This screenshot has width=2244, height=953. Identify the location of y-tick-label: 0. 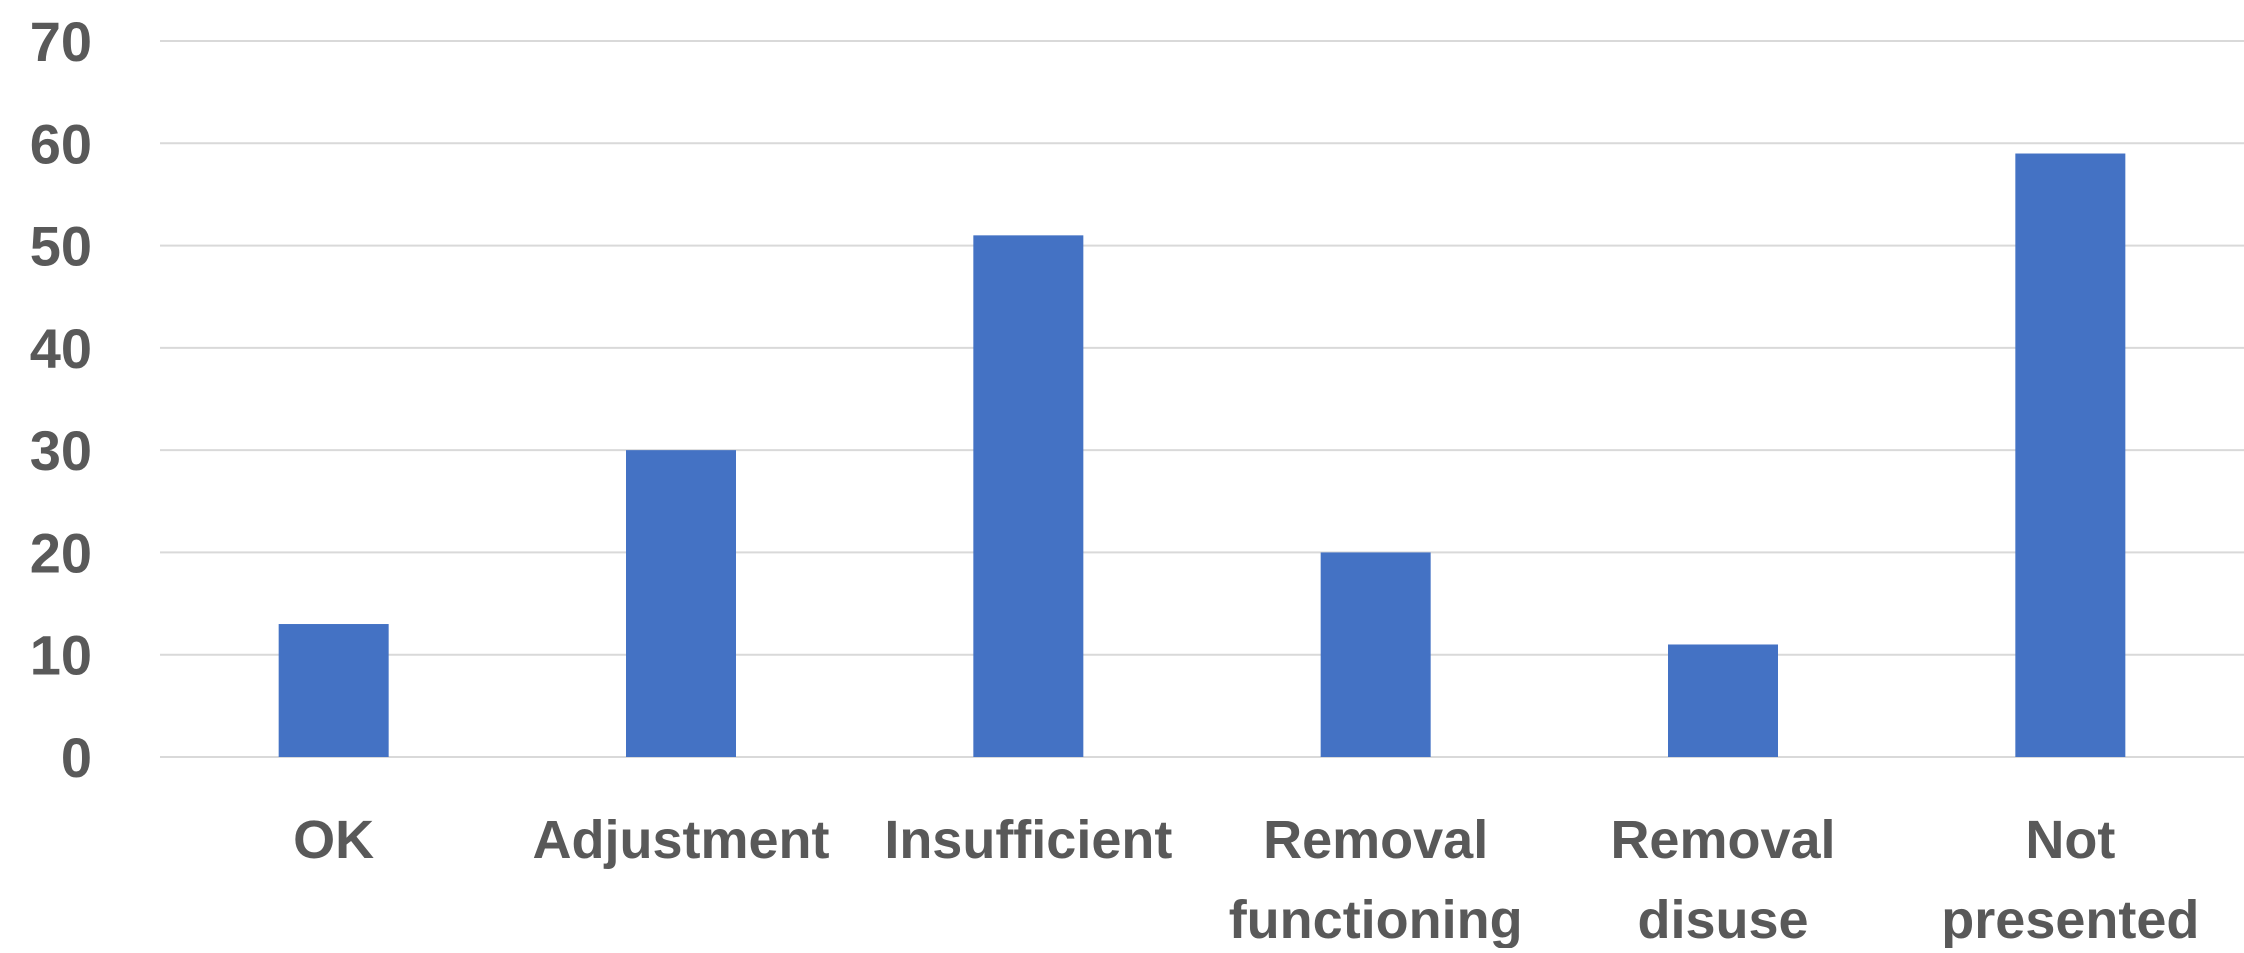
(76, 757).